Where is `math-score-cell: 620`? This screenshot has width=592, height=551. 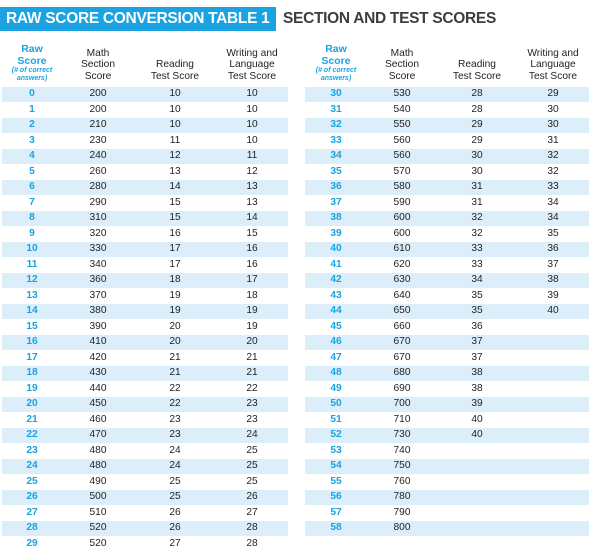 math-score-cell: 620 is located at coordinates (402, 264).